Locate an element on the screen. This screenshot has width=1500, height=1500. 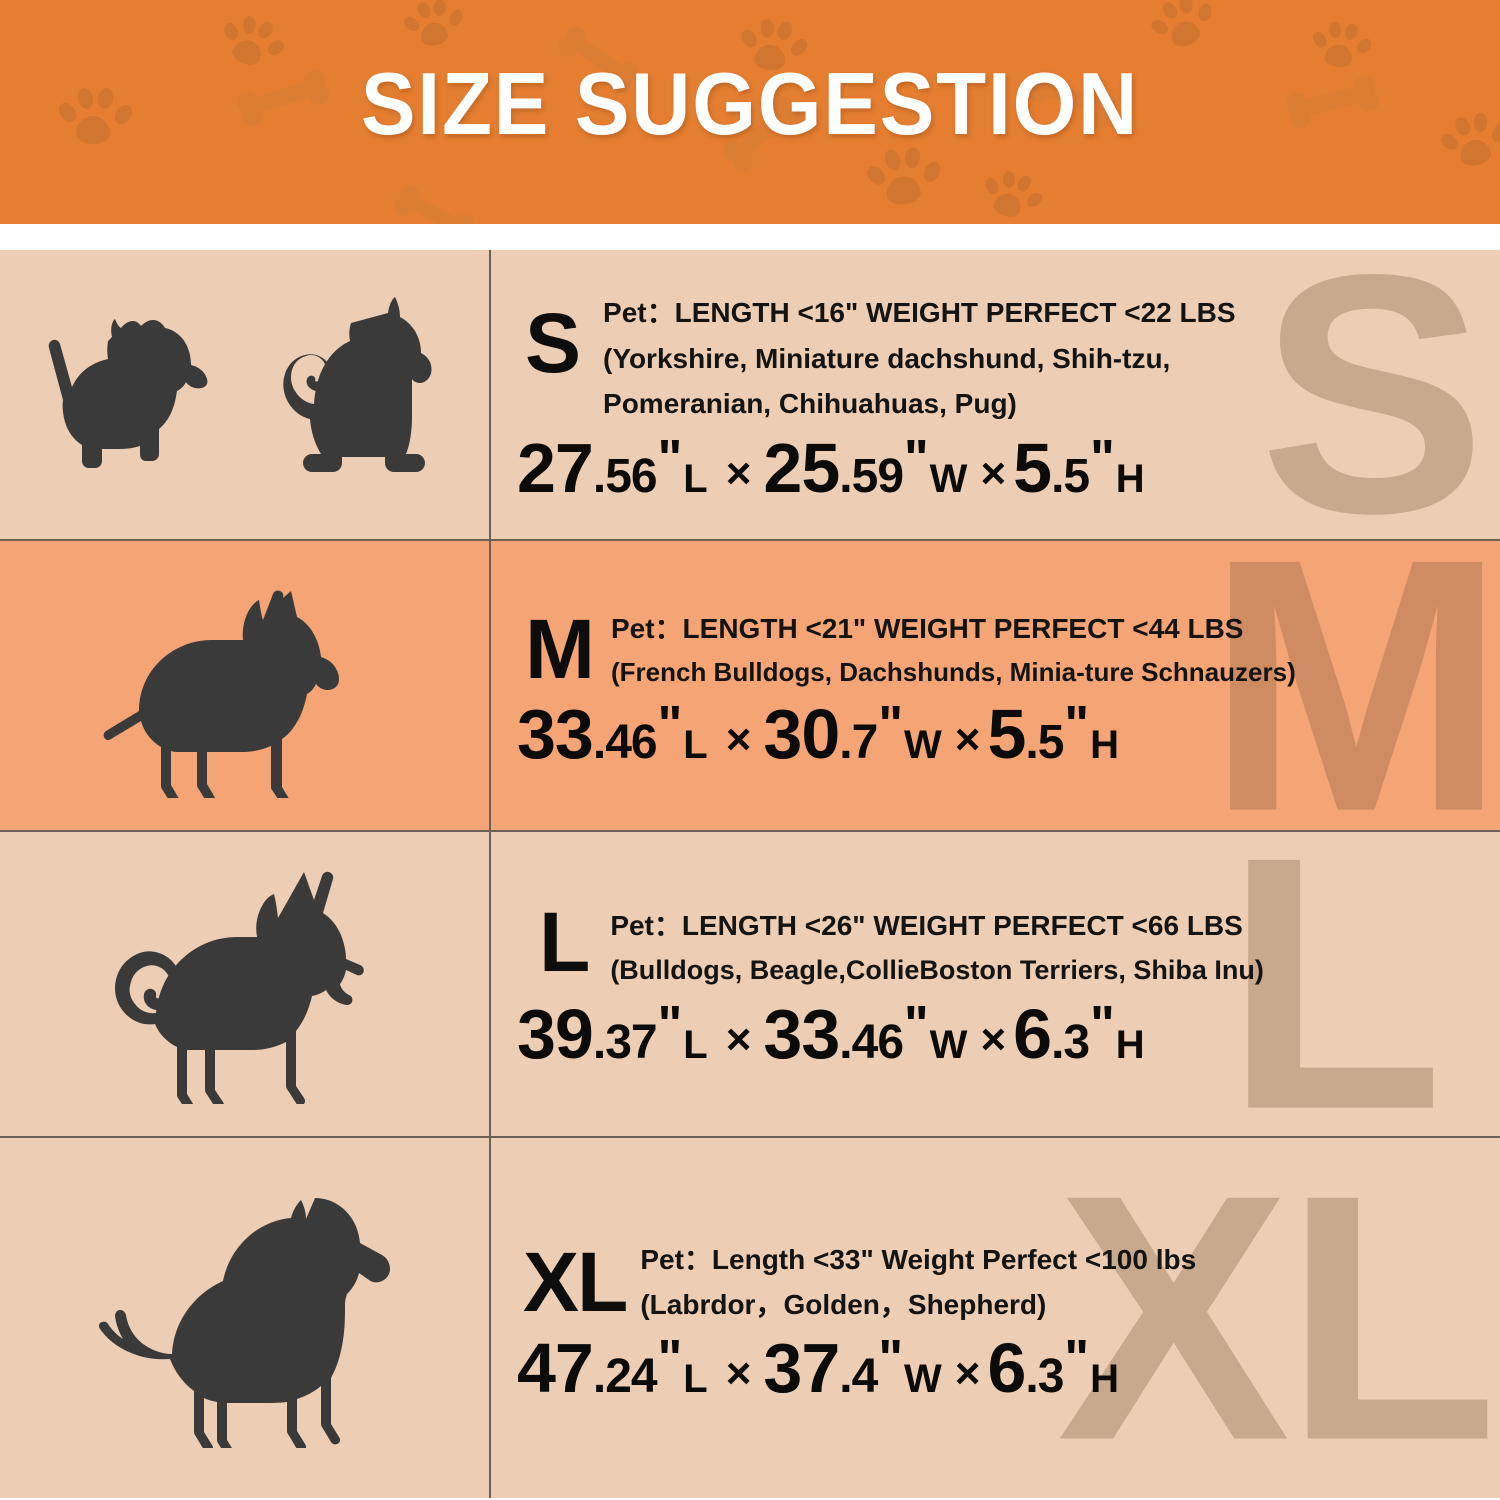
french-bulldog-silhouette is located at coordinates (221, 694).